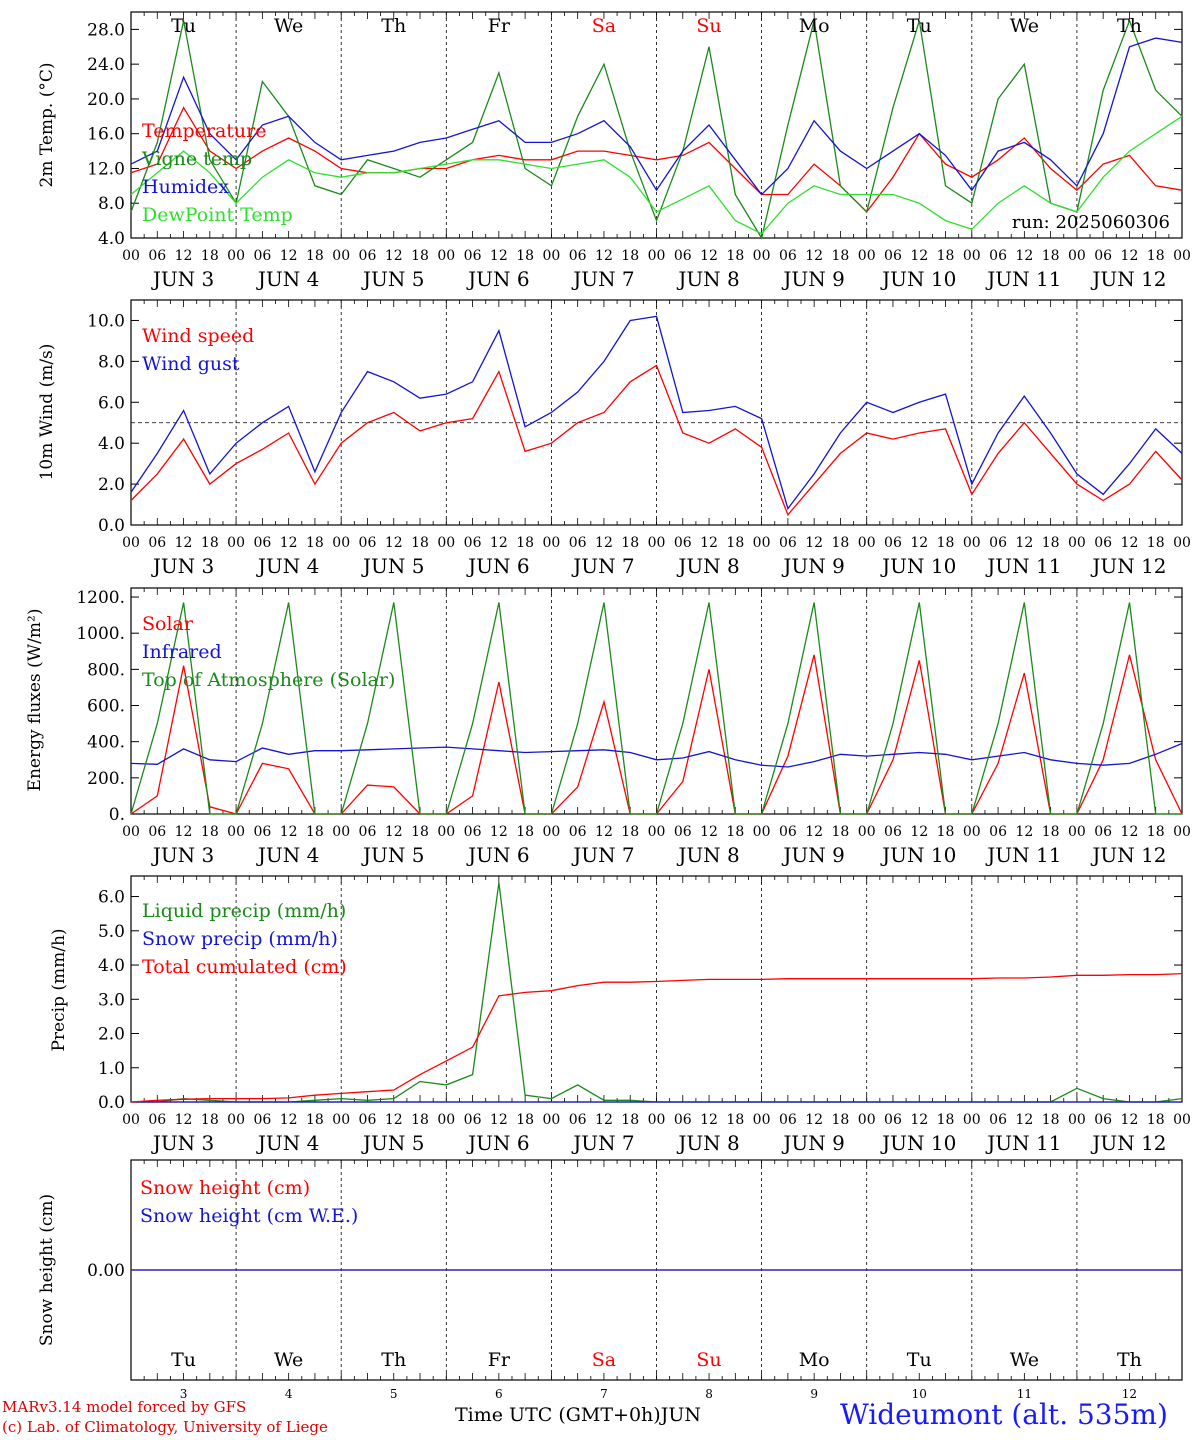 The image size is (1194, 1440). I want to click on date-number: 10, so click(919, 1394).